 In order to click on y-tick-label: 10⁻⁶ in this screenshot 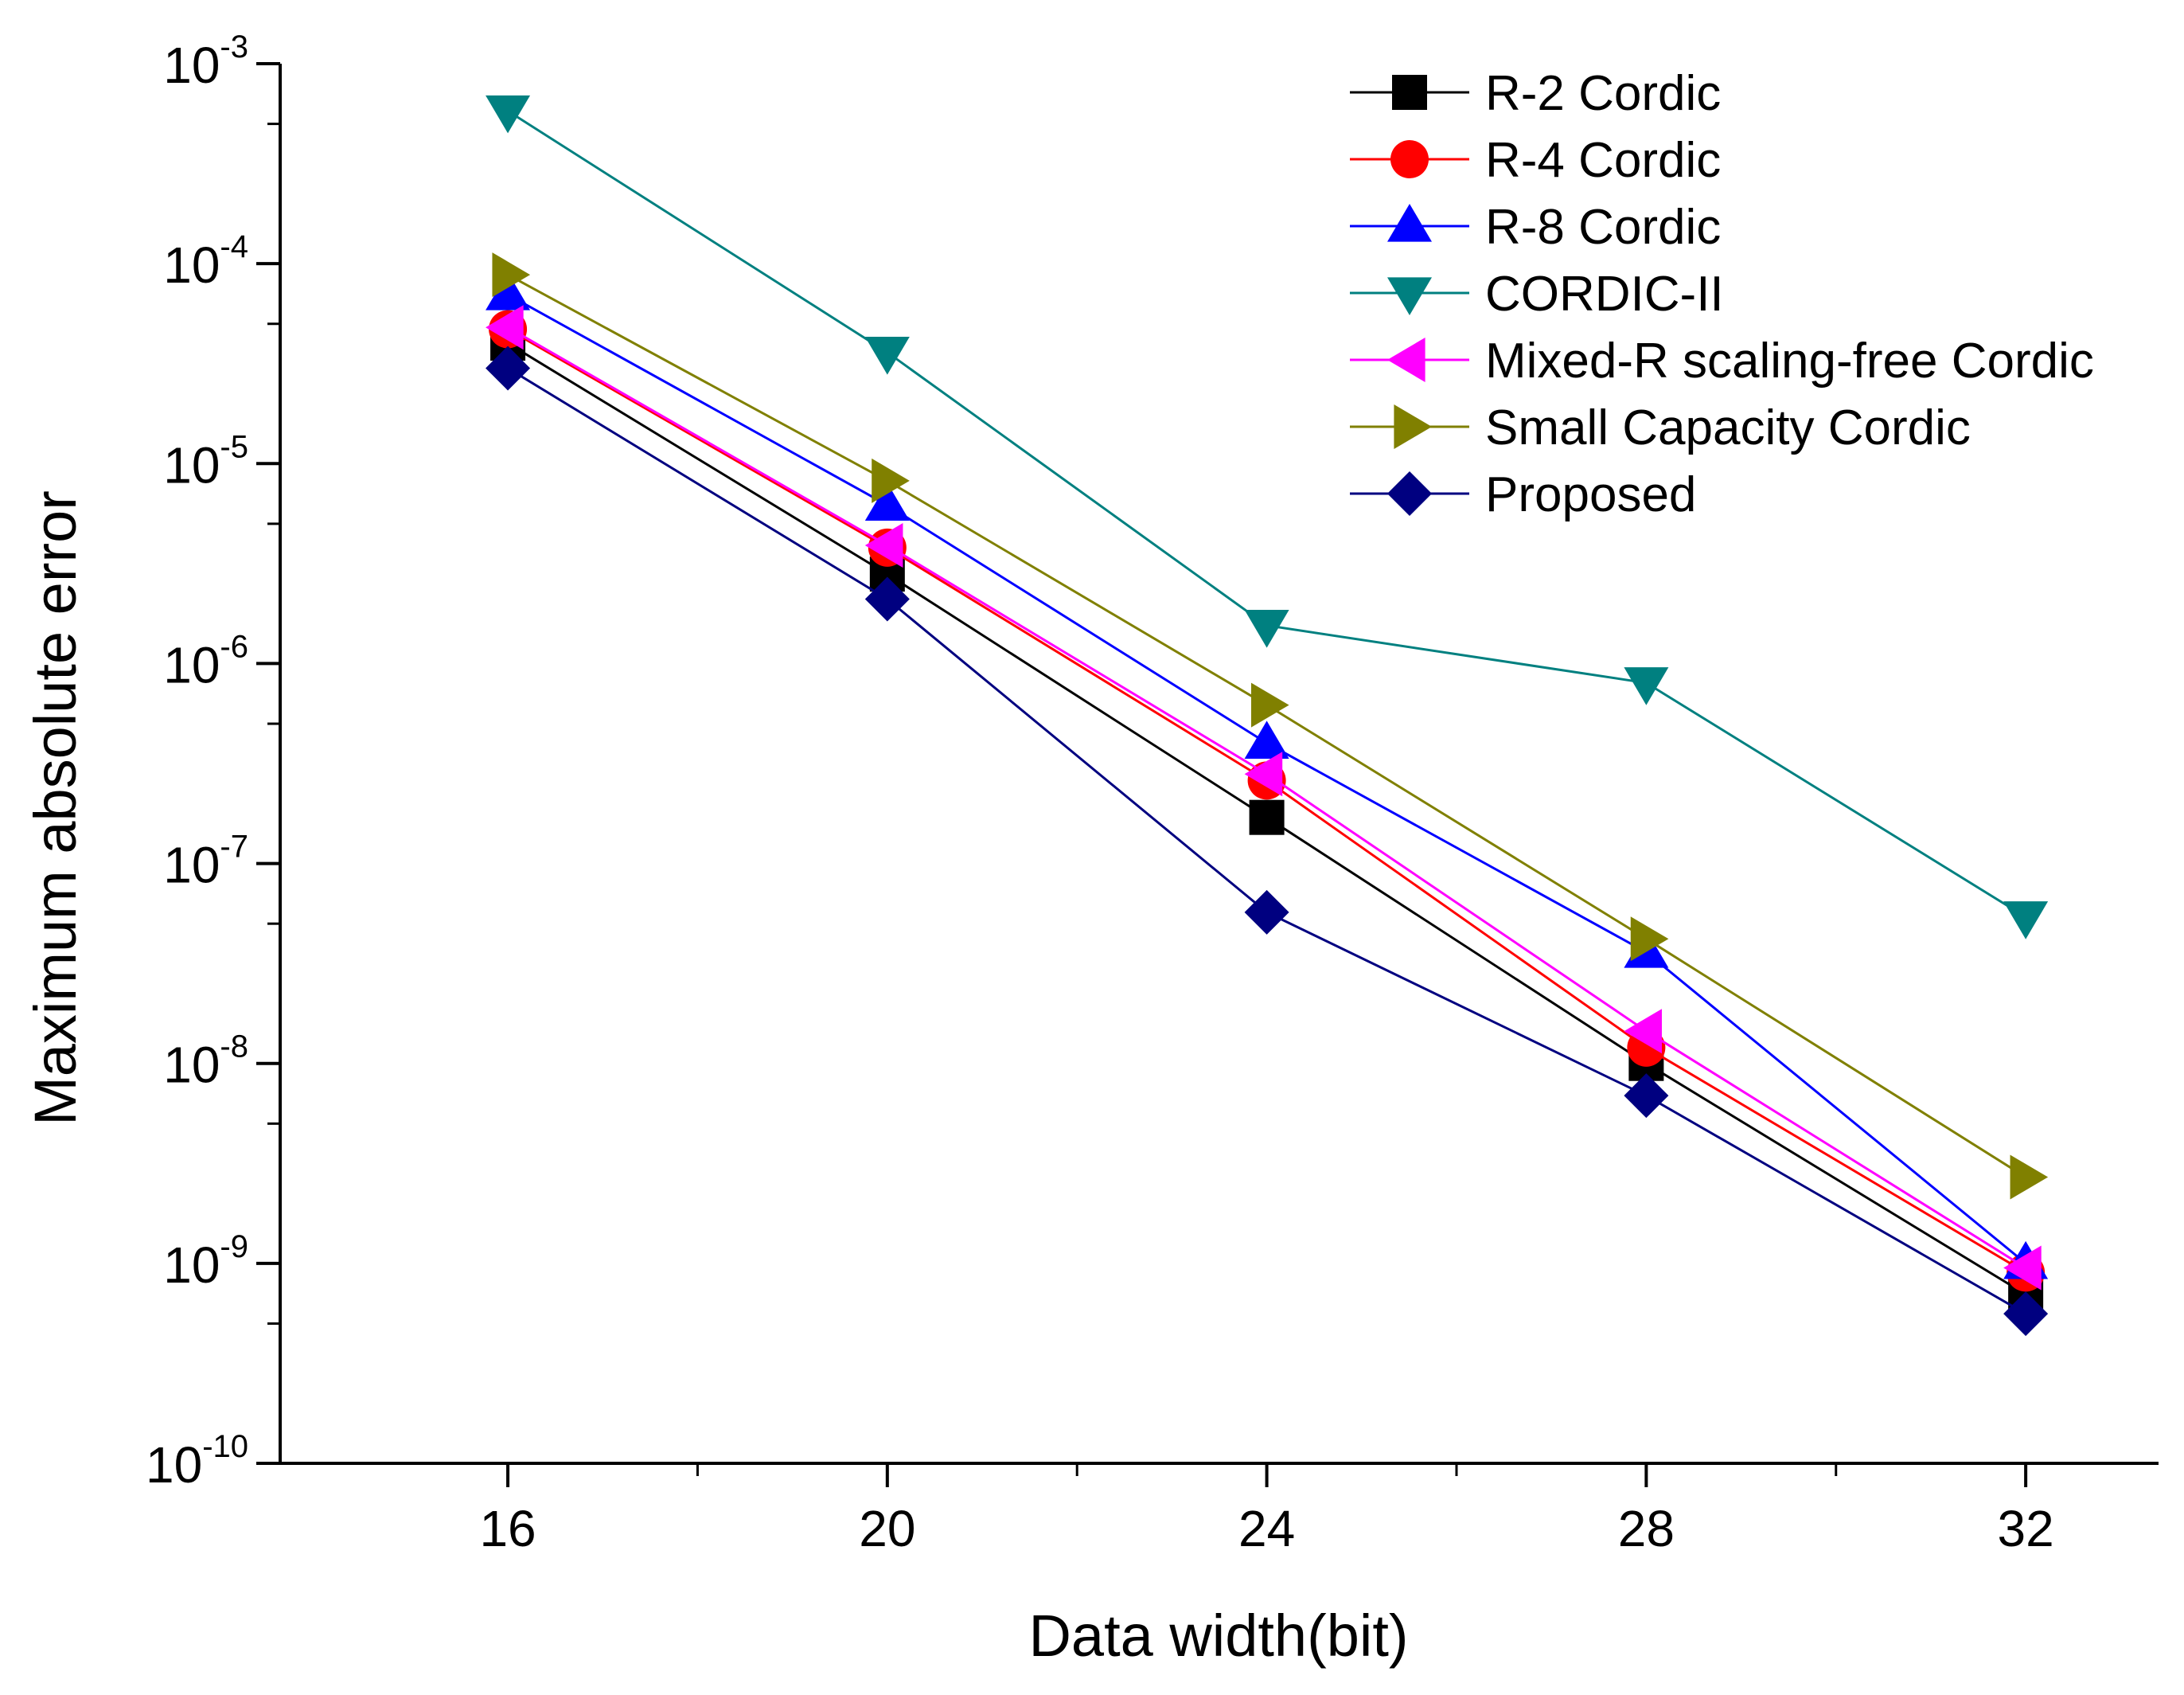, I will do `click(205, 661)`.